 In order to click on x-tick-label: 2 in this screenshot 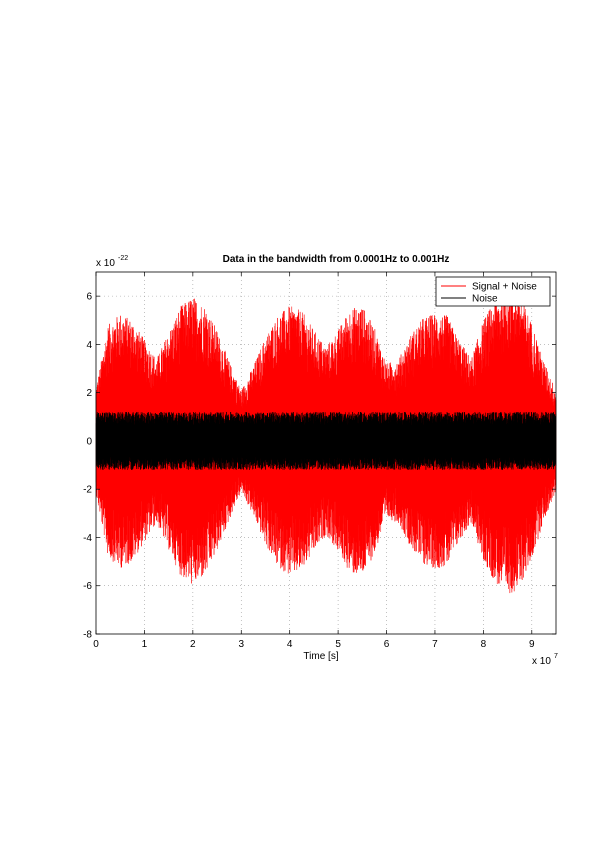, I will do `click(193, 644)`.